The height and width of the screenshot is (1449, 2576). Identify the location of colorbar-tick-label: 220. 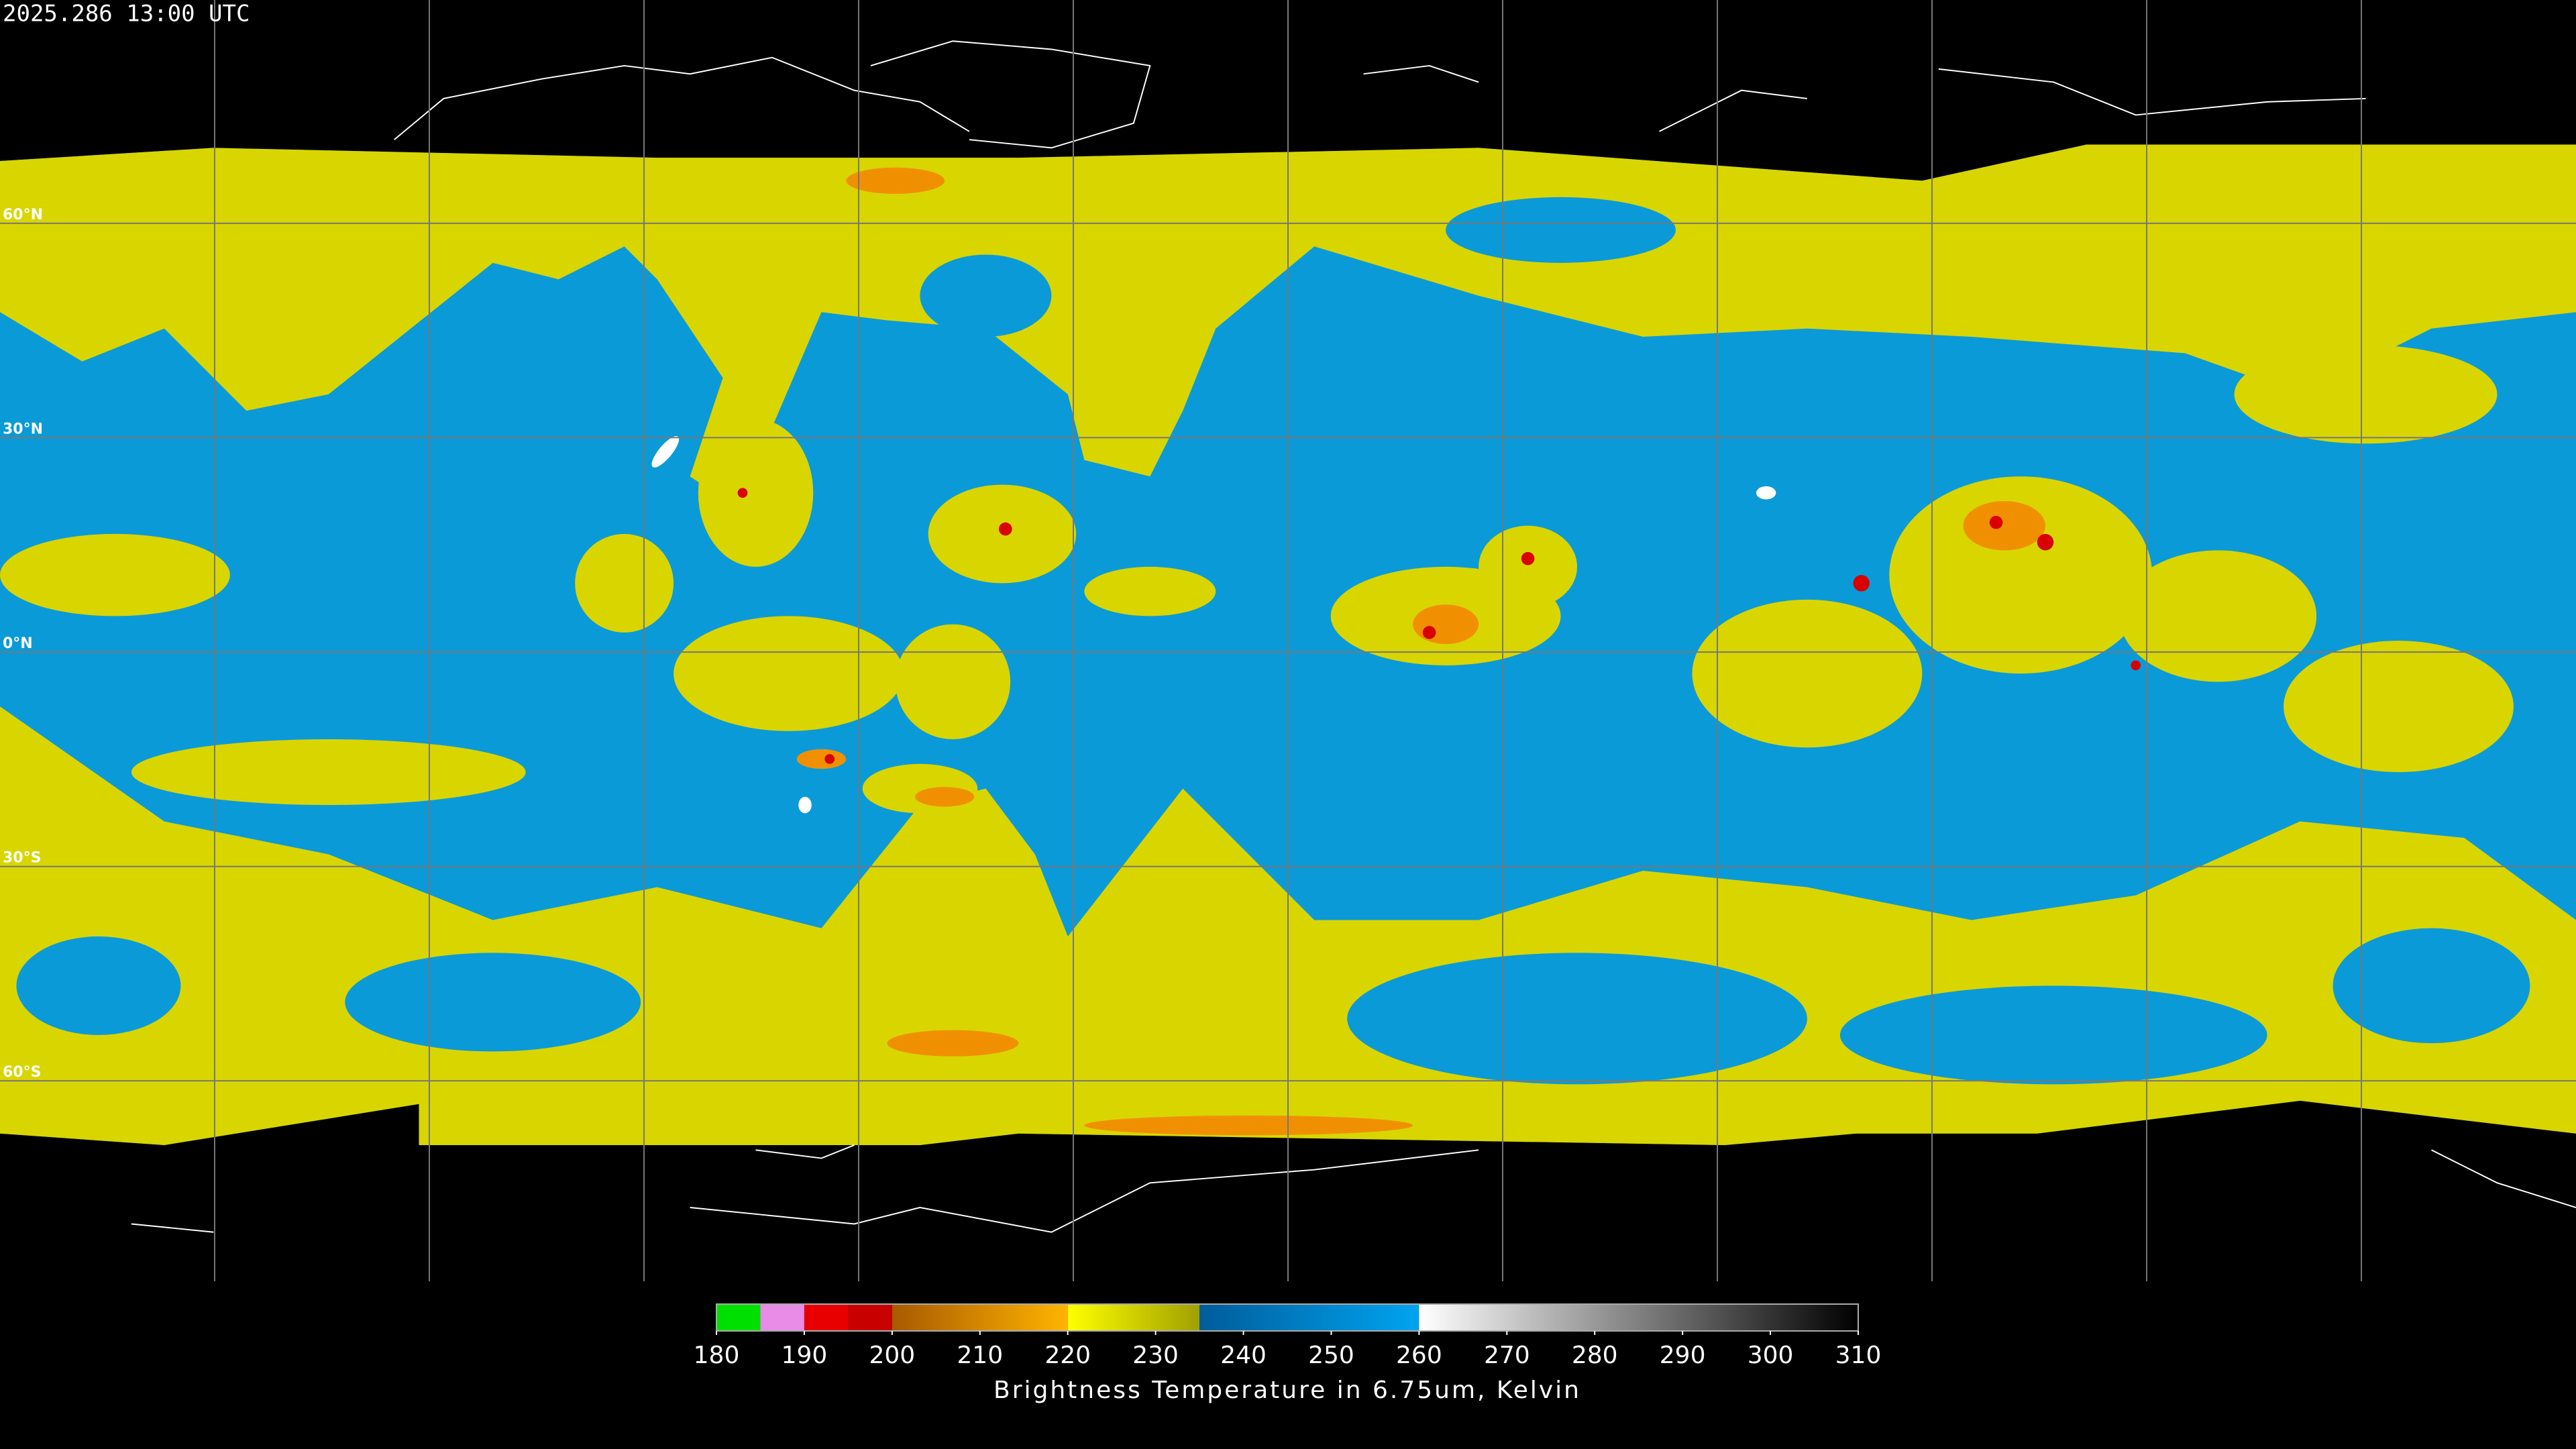
(1067, 1355).